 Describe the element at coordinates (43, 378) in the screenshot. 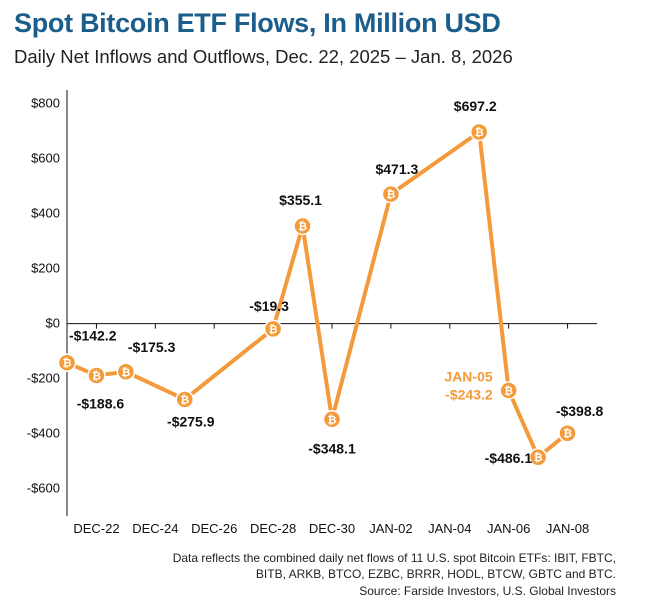

I see `y-tick-label: -$200` at that location.